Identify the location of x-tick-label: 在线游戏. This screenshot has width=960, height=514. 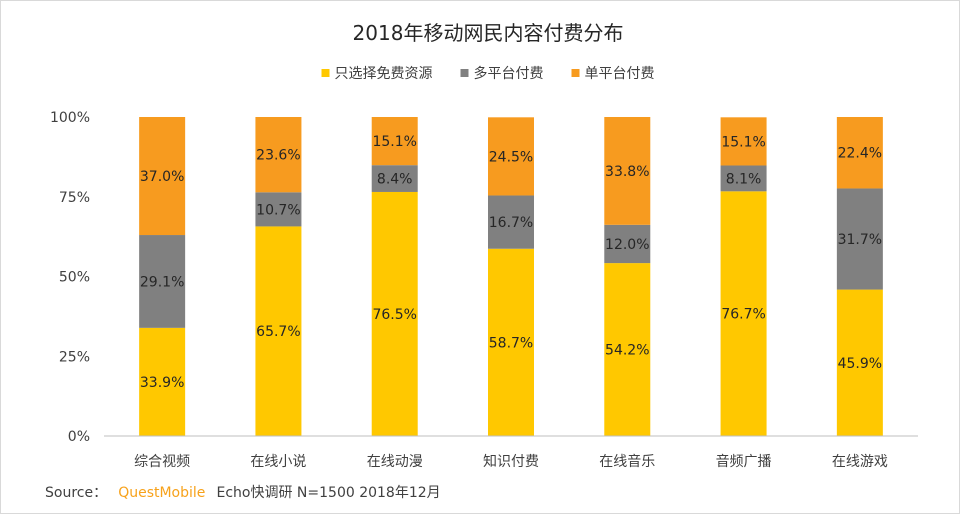
(860, 462).